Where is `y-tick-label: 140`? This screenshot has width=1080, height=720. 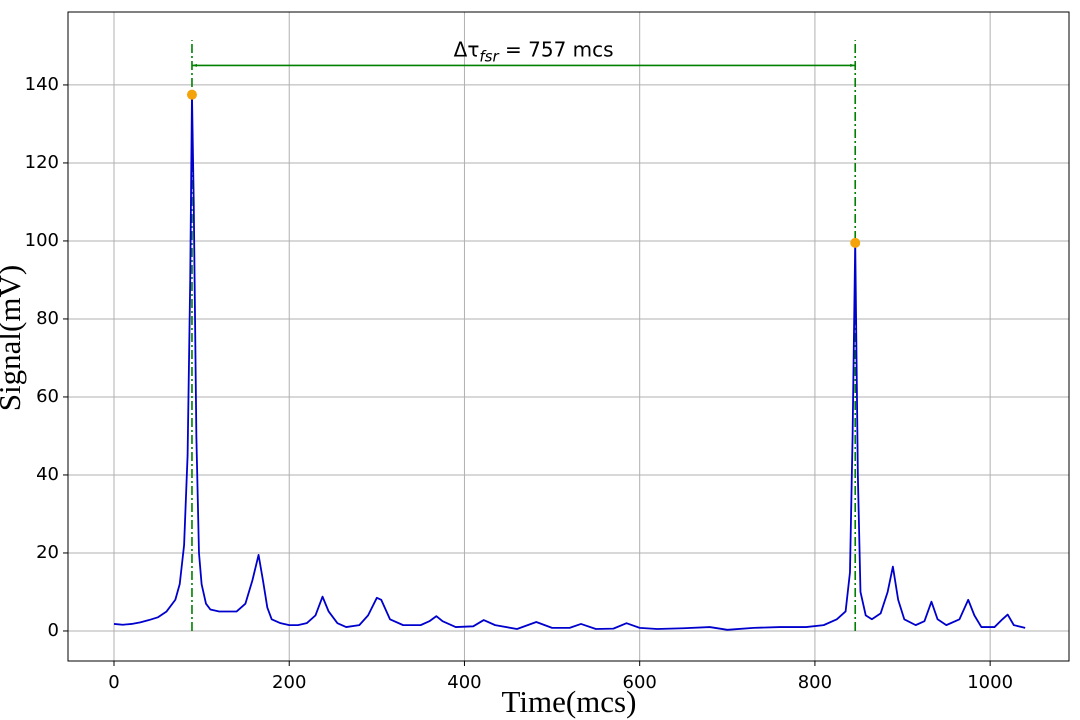 y-tick-label: 140 is located at coordinates (42, 84).